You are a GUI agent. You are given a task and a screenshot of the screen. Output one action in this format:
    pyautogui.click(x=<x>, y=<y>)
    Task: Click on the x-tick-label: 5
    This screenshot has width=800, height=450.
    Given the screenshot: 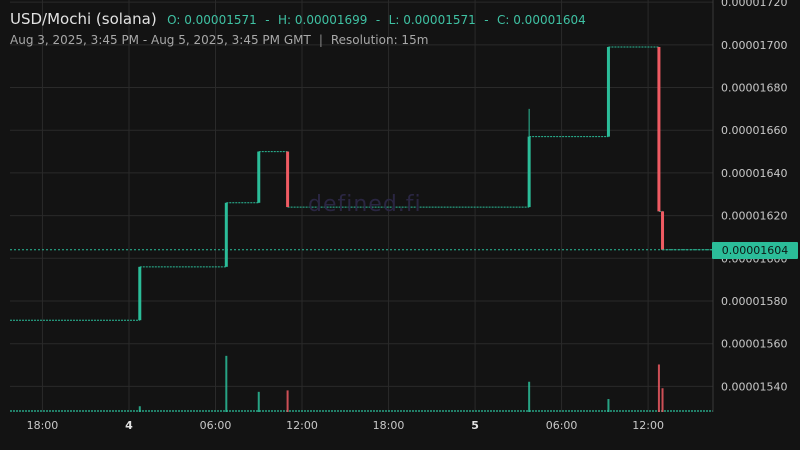 What is the action you would take?
    pyautogui.click(x=475, y=425)
    